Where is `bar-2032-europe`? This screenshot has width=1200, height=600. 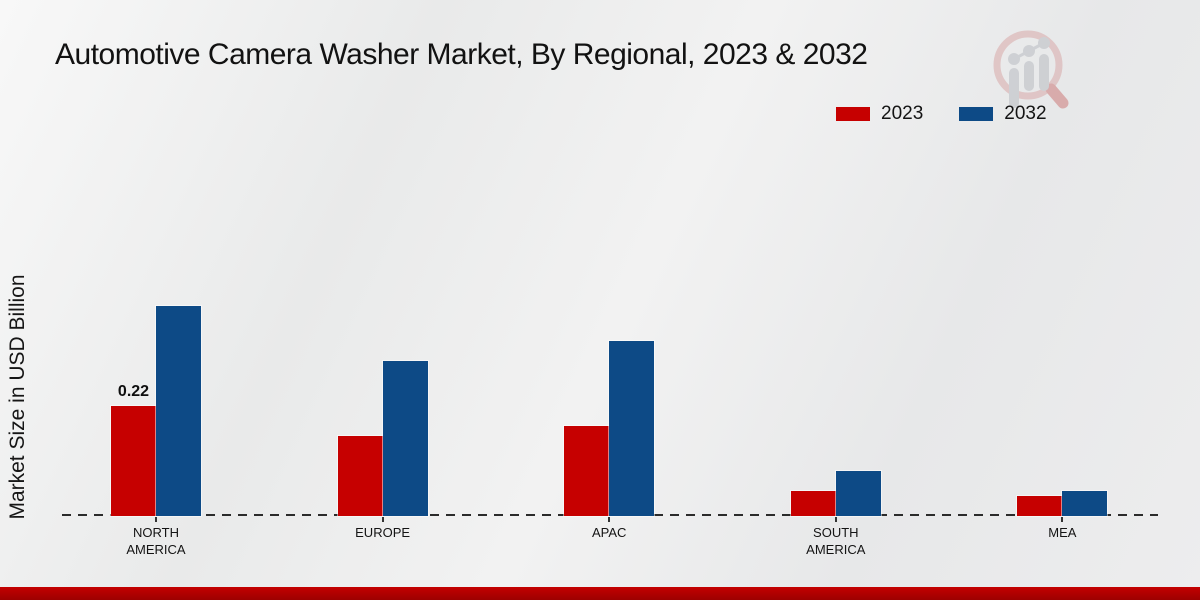 bar-2032-europe is located at coordinates (405, 438).